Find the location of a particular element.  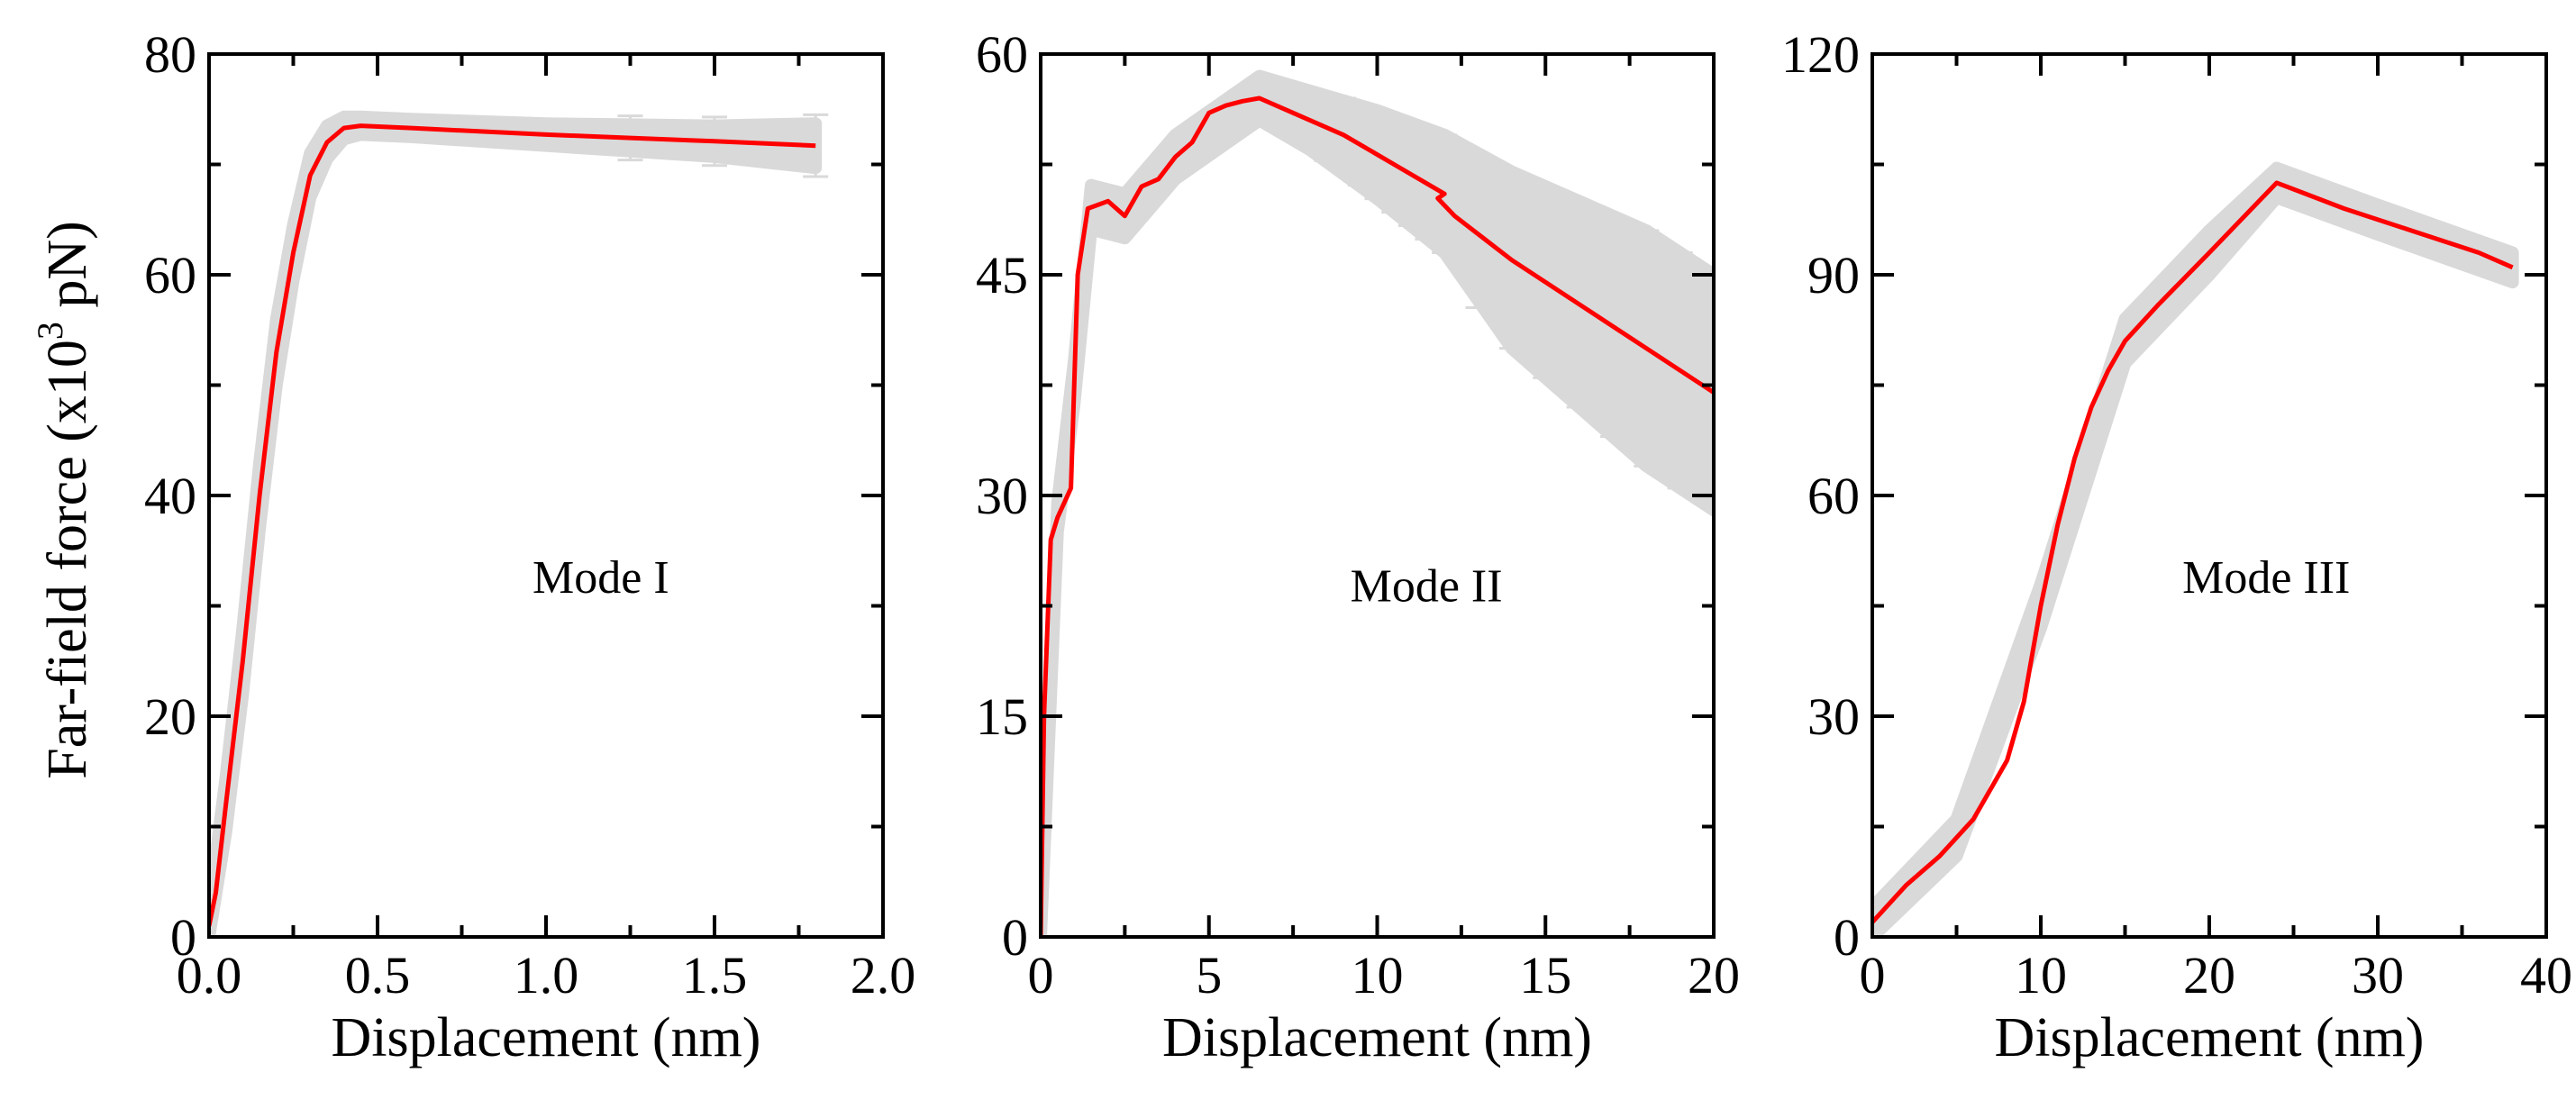

y-tick-label: 40 is located at coordinates (170, 496).